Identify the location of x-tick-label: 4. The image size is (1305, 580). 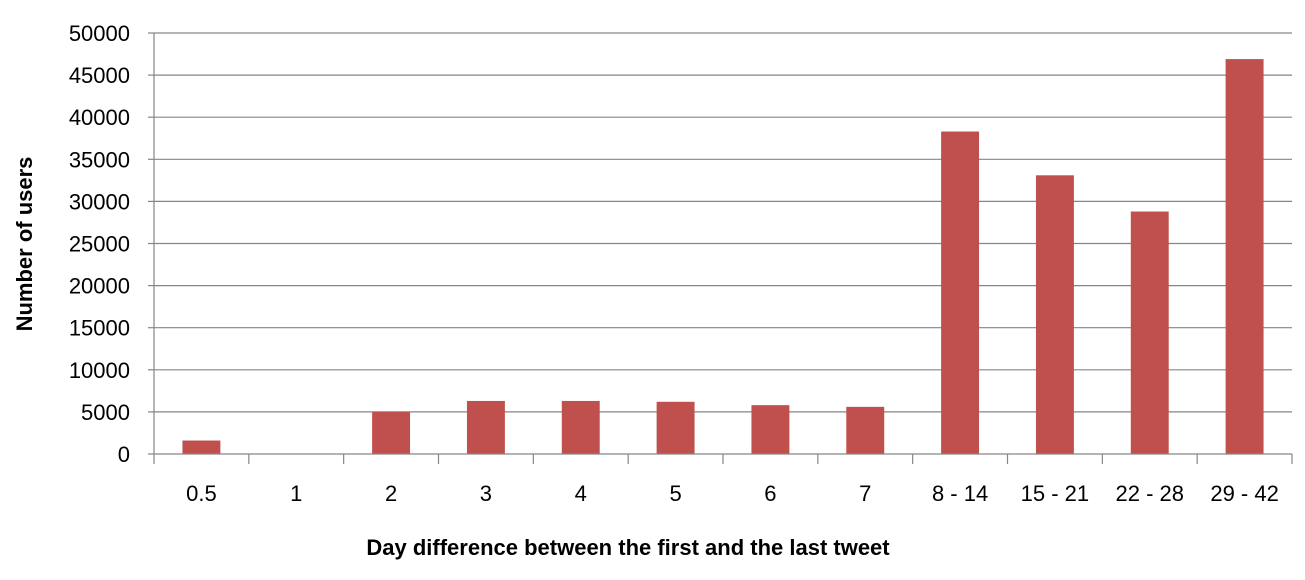
(581, 493).